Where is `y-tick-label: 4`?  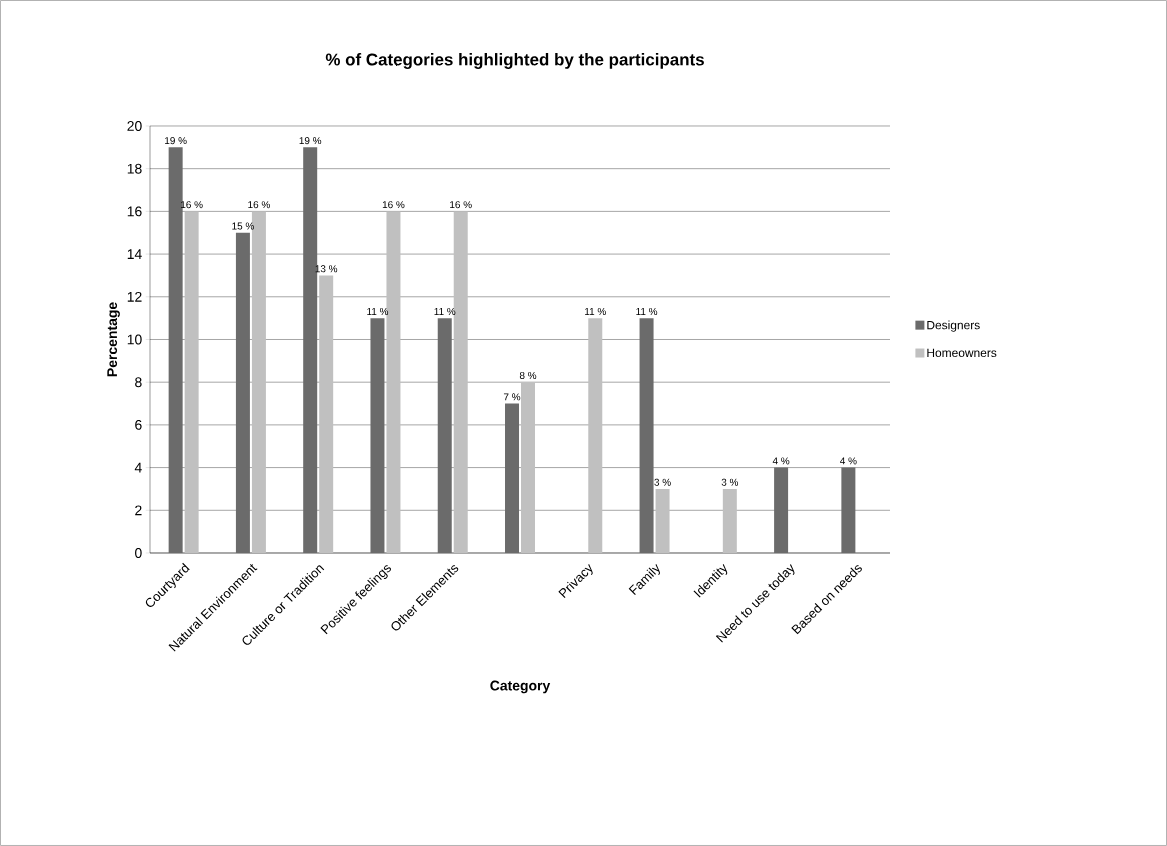
y-tick-label: 4 is located at coordinates (138, 467).